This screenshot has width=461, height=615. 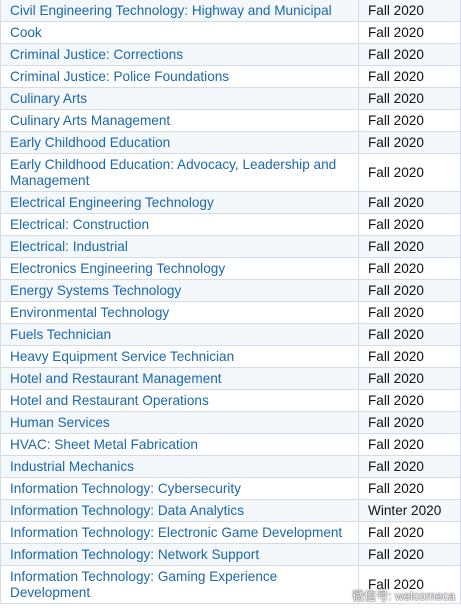 What do you see at coordinates (96, 54) in the screenshot?
I see `program-link: Criminal Justice: Corrections` at bounding box center [96, 54].